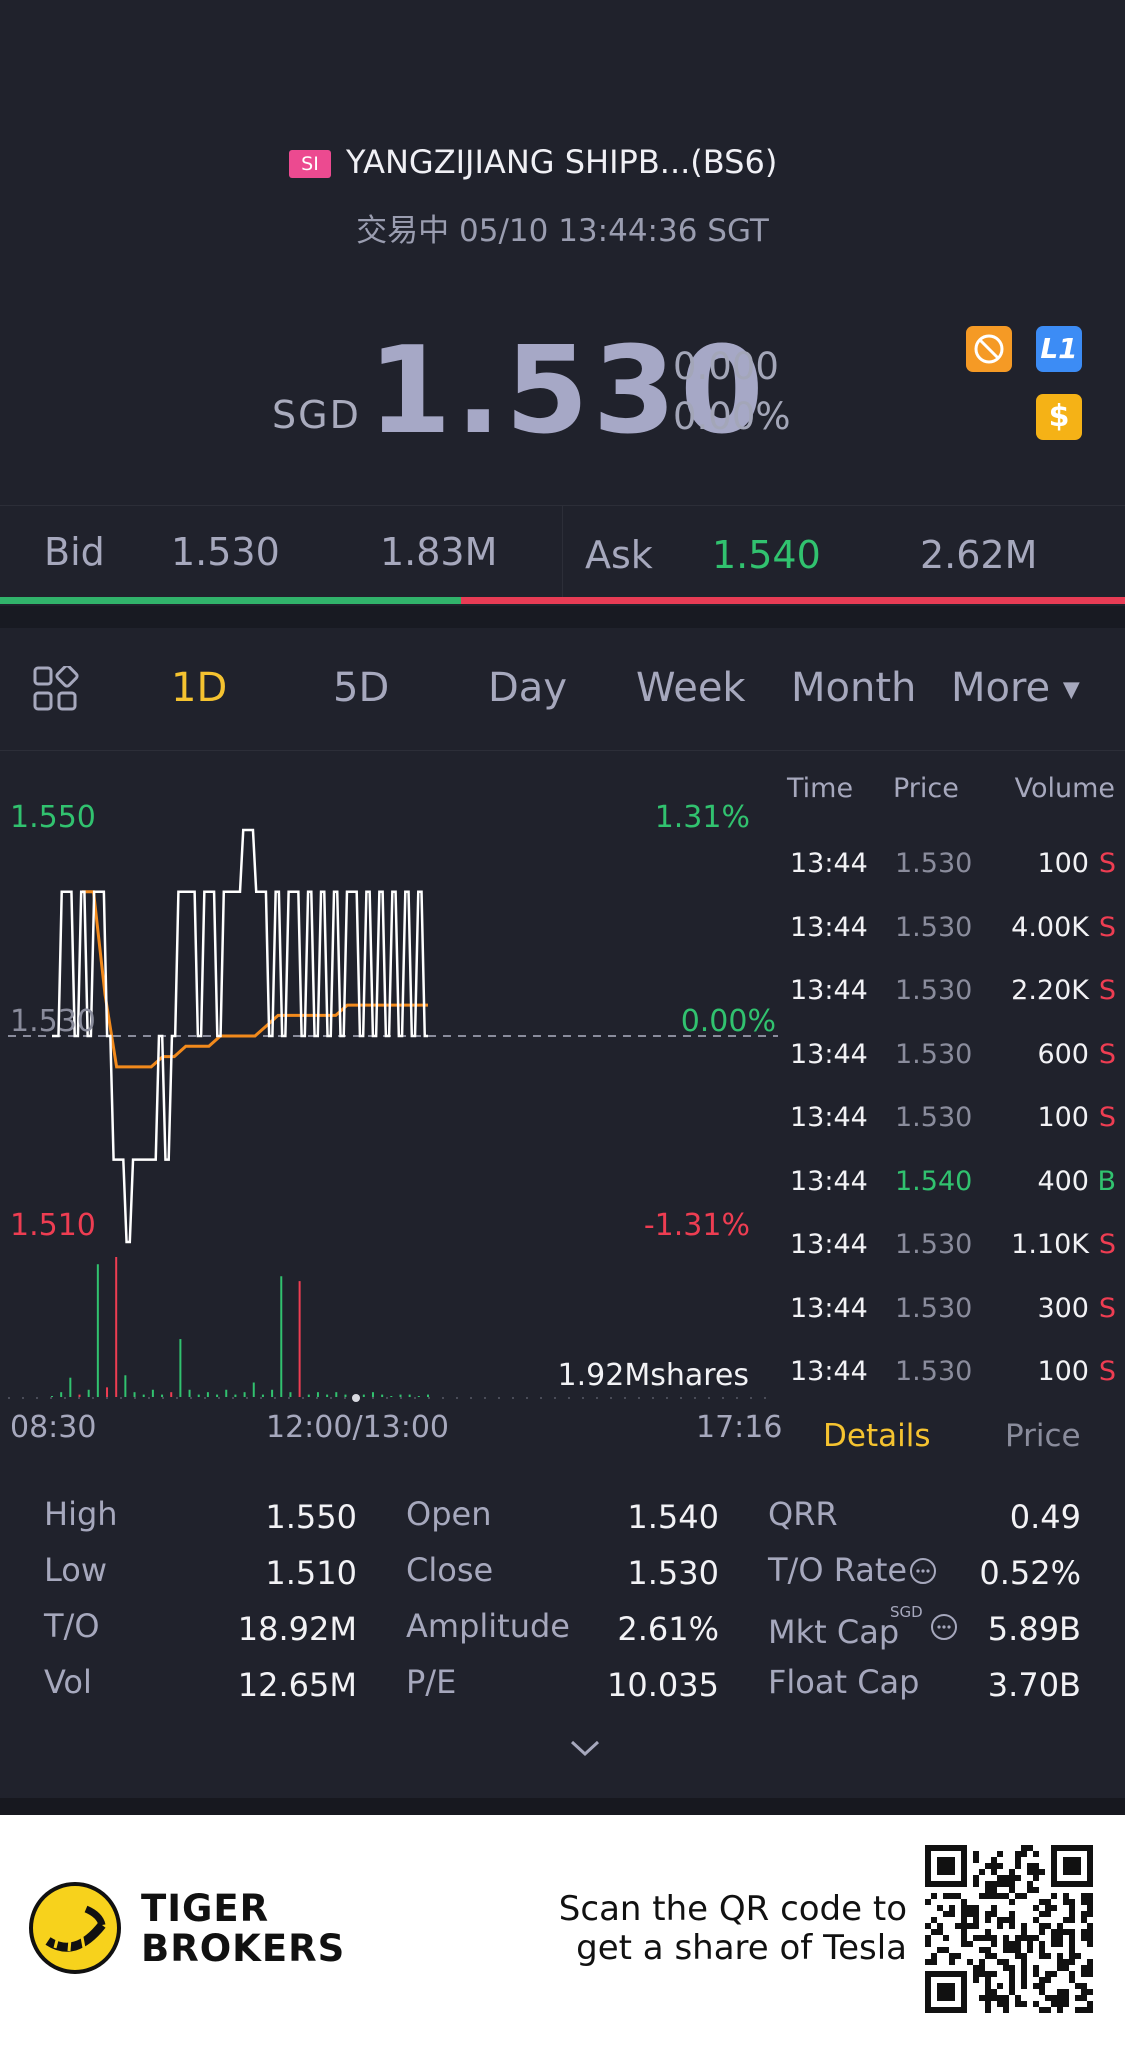 The width and height of the screenshot is (1125, 2046). I want to click on no-short-icon, so click(989, 349).